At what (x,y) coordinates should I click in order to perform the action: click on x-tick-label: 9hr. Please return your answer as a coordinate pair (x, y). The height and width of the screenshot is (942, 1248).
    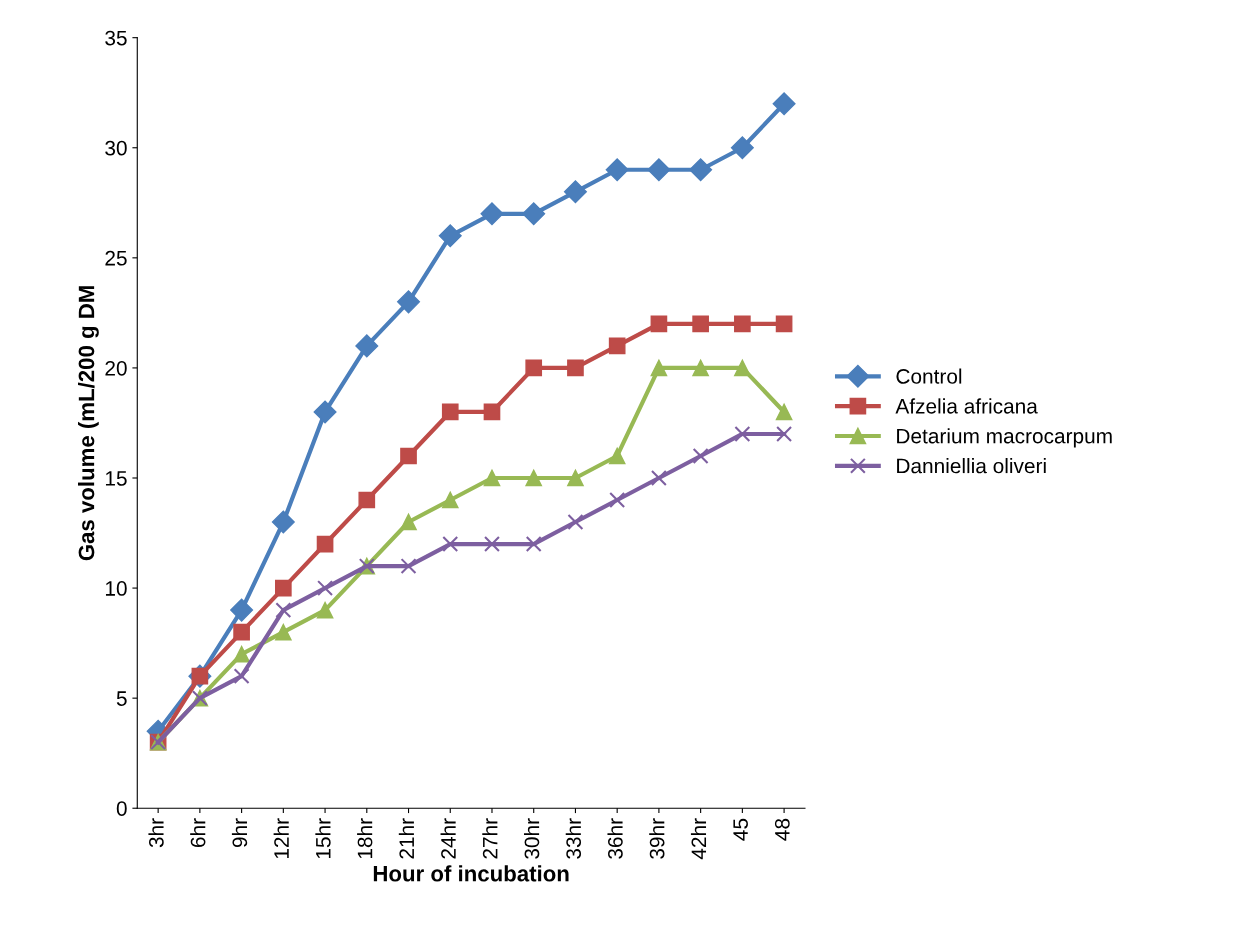
    Looking at the image, I should click on (239, 833).